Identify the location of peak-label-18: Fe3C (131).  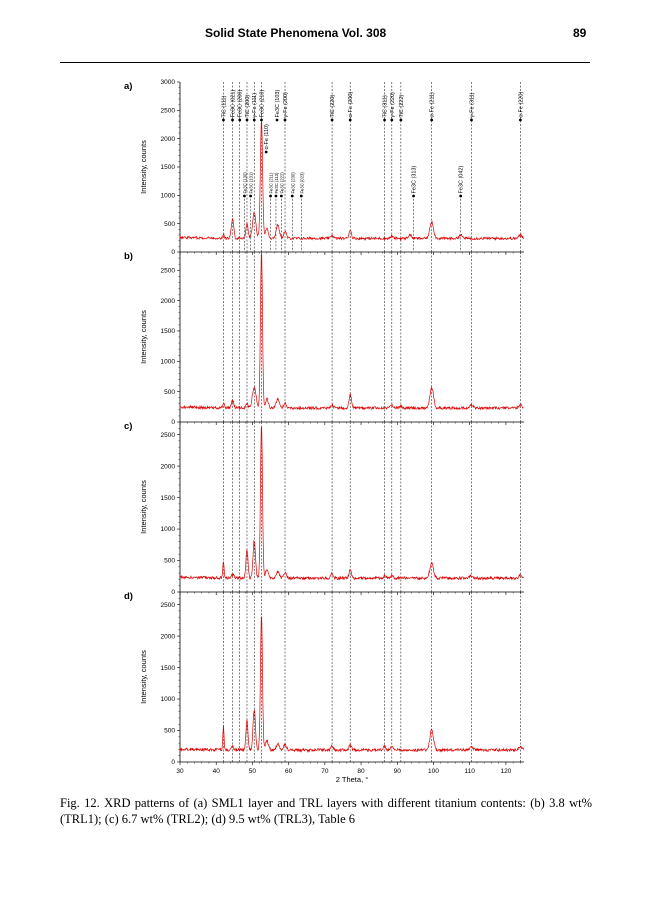
(251, 183).